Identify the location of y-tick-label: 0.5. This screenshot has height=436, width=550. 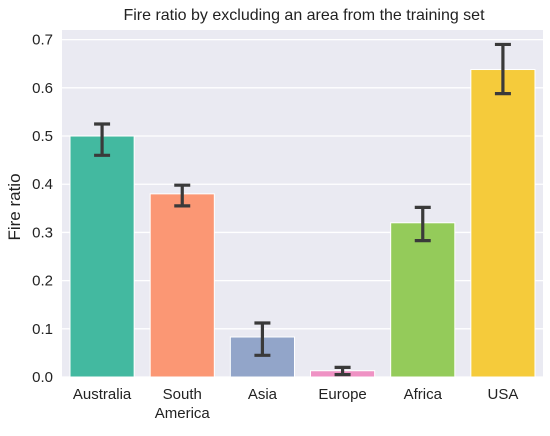
(42, 136).